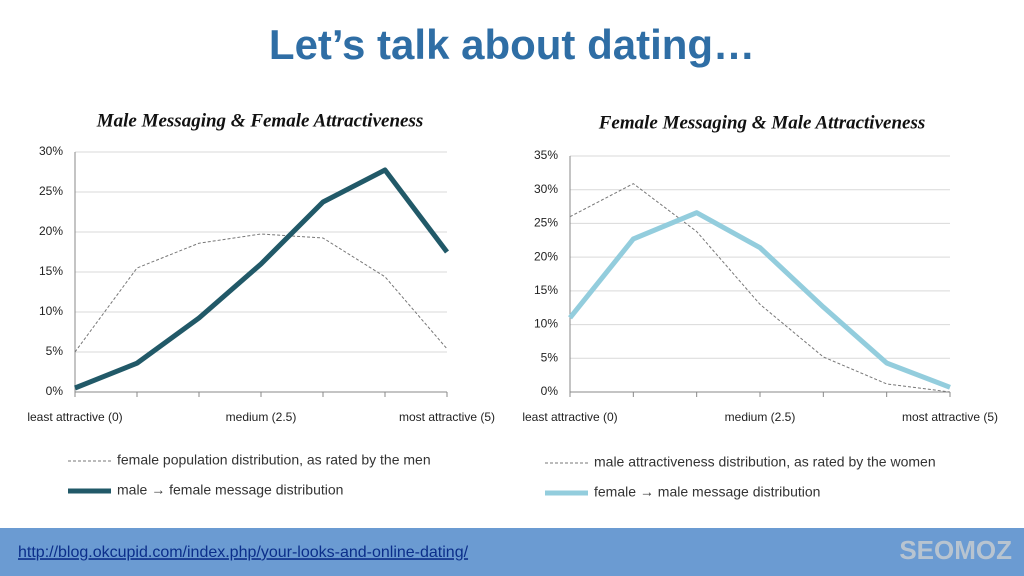 Image resolution: width=1024 pixels, height=576 pixels. What do you see at coordinates (707, 492) in the screenshot?
I see `legend-label: female → male message distribution` at bounding box center [707, 492].